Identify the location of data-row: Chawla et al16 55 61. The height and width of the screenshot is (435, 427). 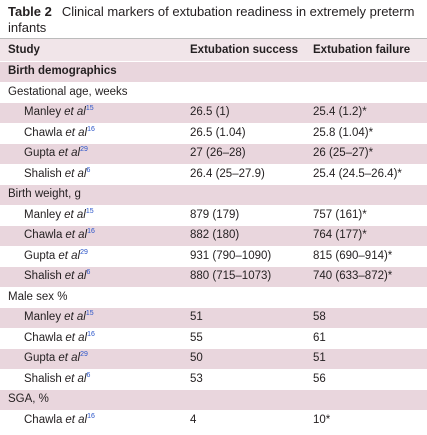
(213, 339).